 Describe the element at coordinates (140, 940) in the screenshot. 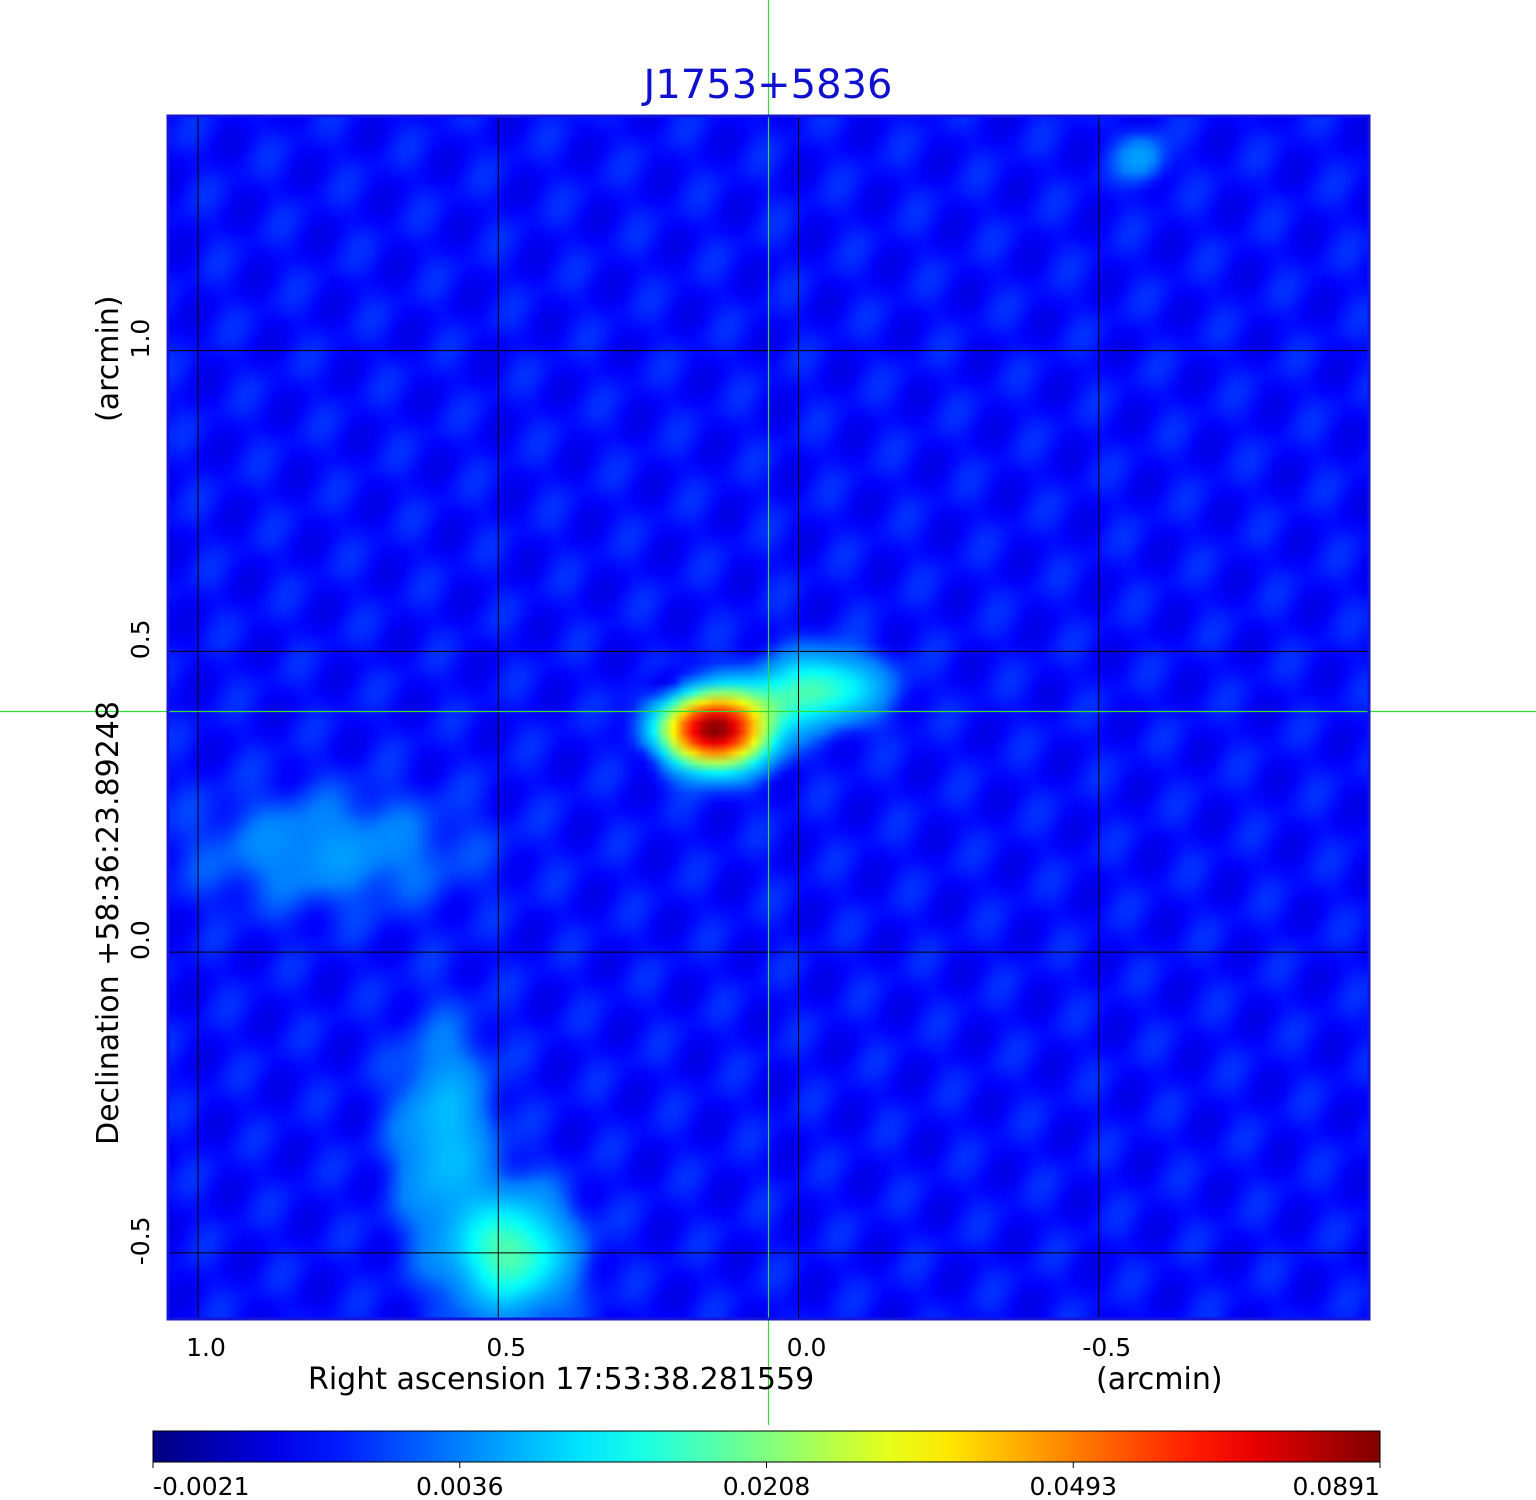

I see `y-tick-label: 0.0` at that location.